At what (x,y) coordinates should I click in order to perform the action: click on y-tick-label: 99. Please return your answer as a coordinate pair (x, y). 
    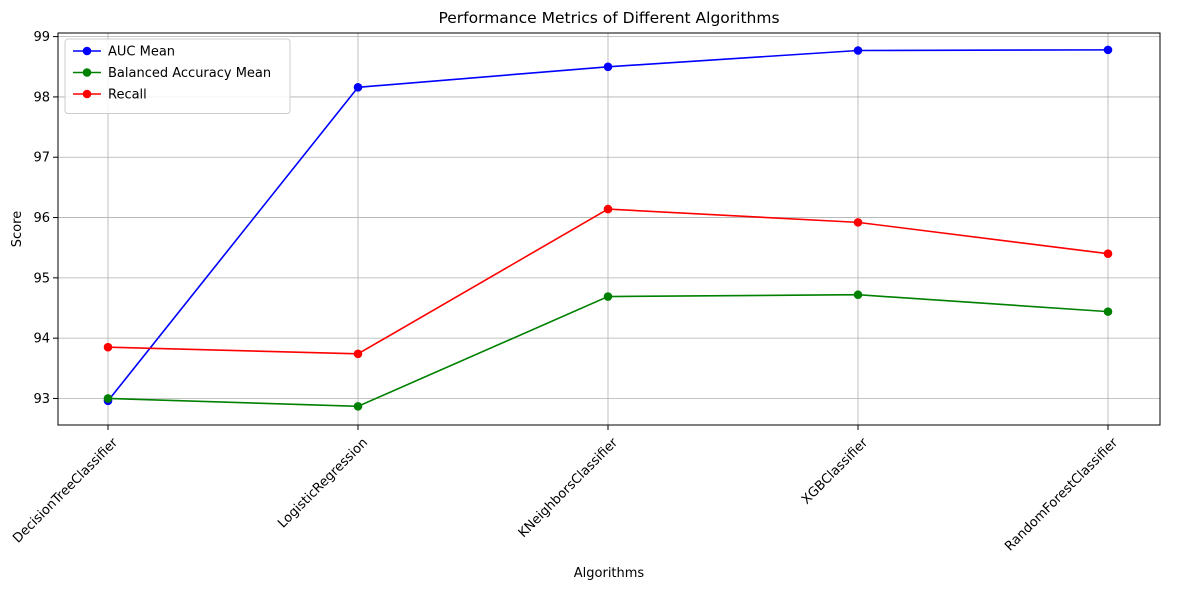
    Looking at the image, I should click on (41, 37).